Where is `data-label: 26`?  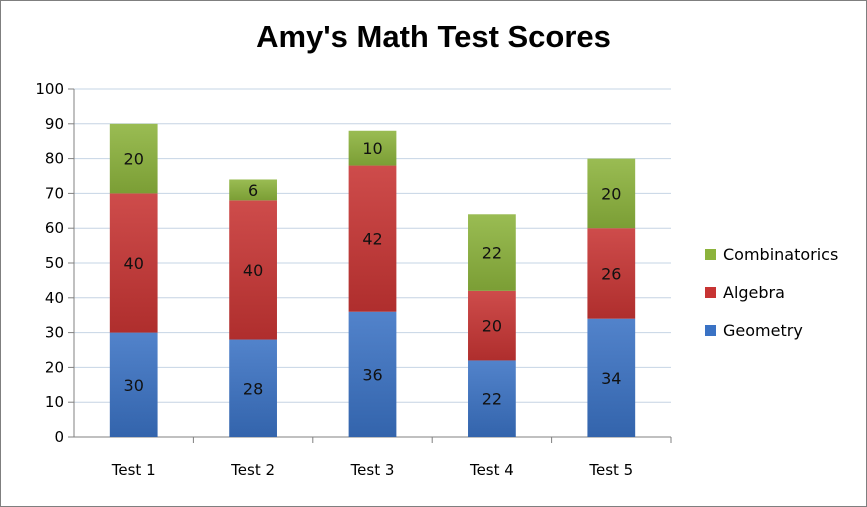 data-label: 26 is located at coordinates (611, 273).